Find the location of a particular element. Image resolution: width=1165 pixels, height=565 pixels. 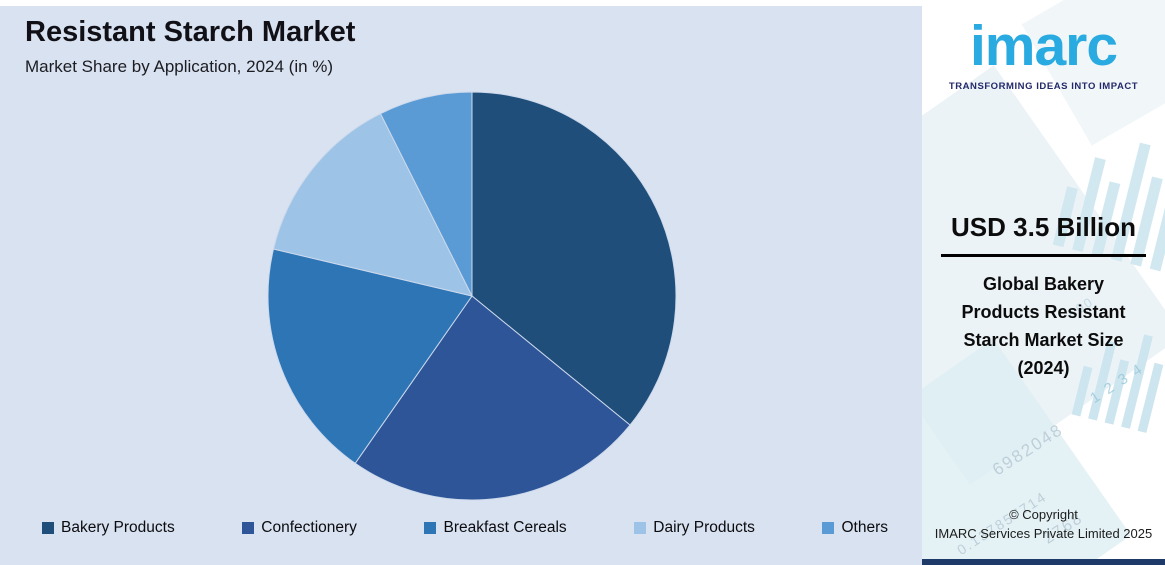

page-title: Resistant Starch Market is located at coordinates (190, 32).